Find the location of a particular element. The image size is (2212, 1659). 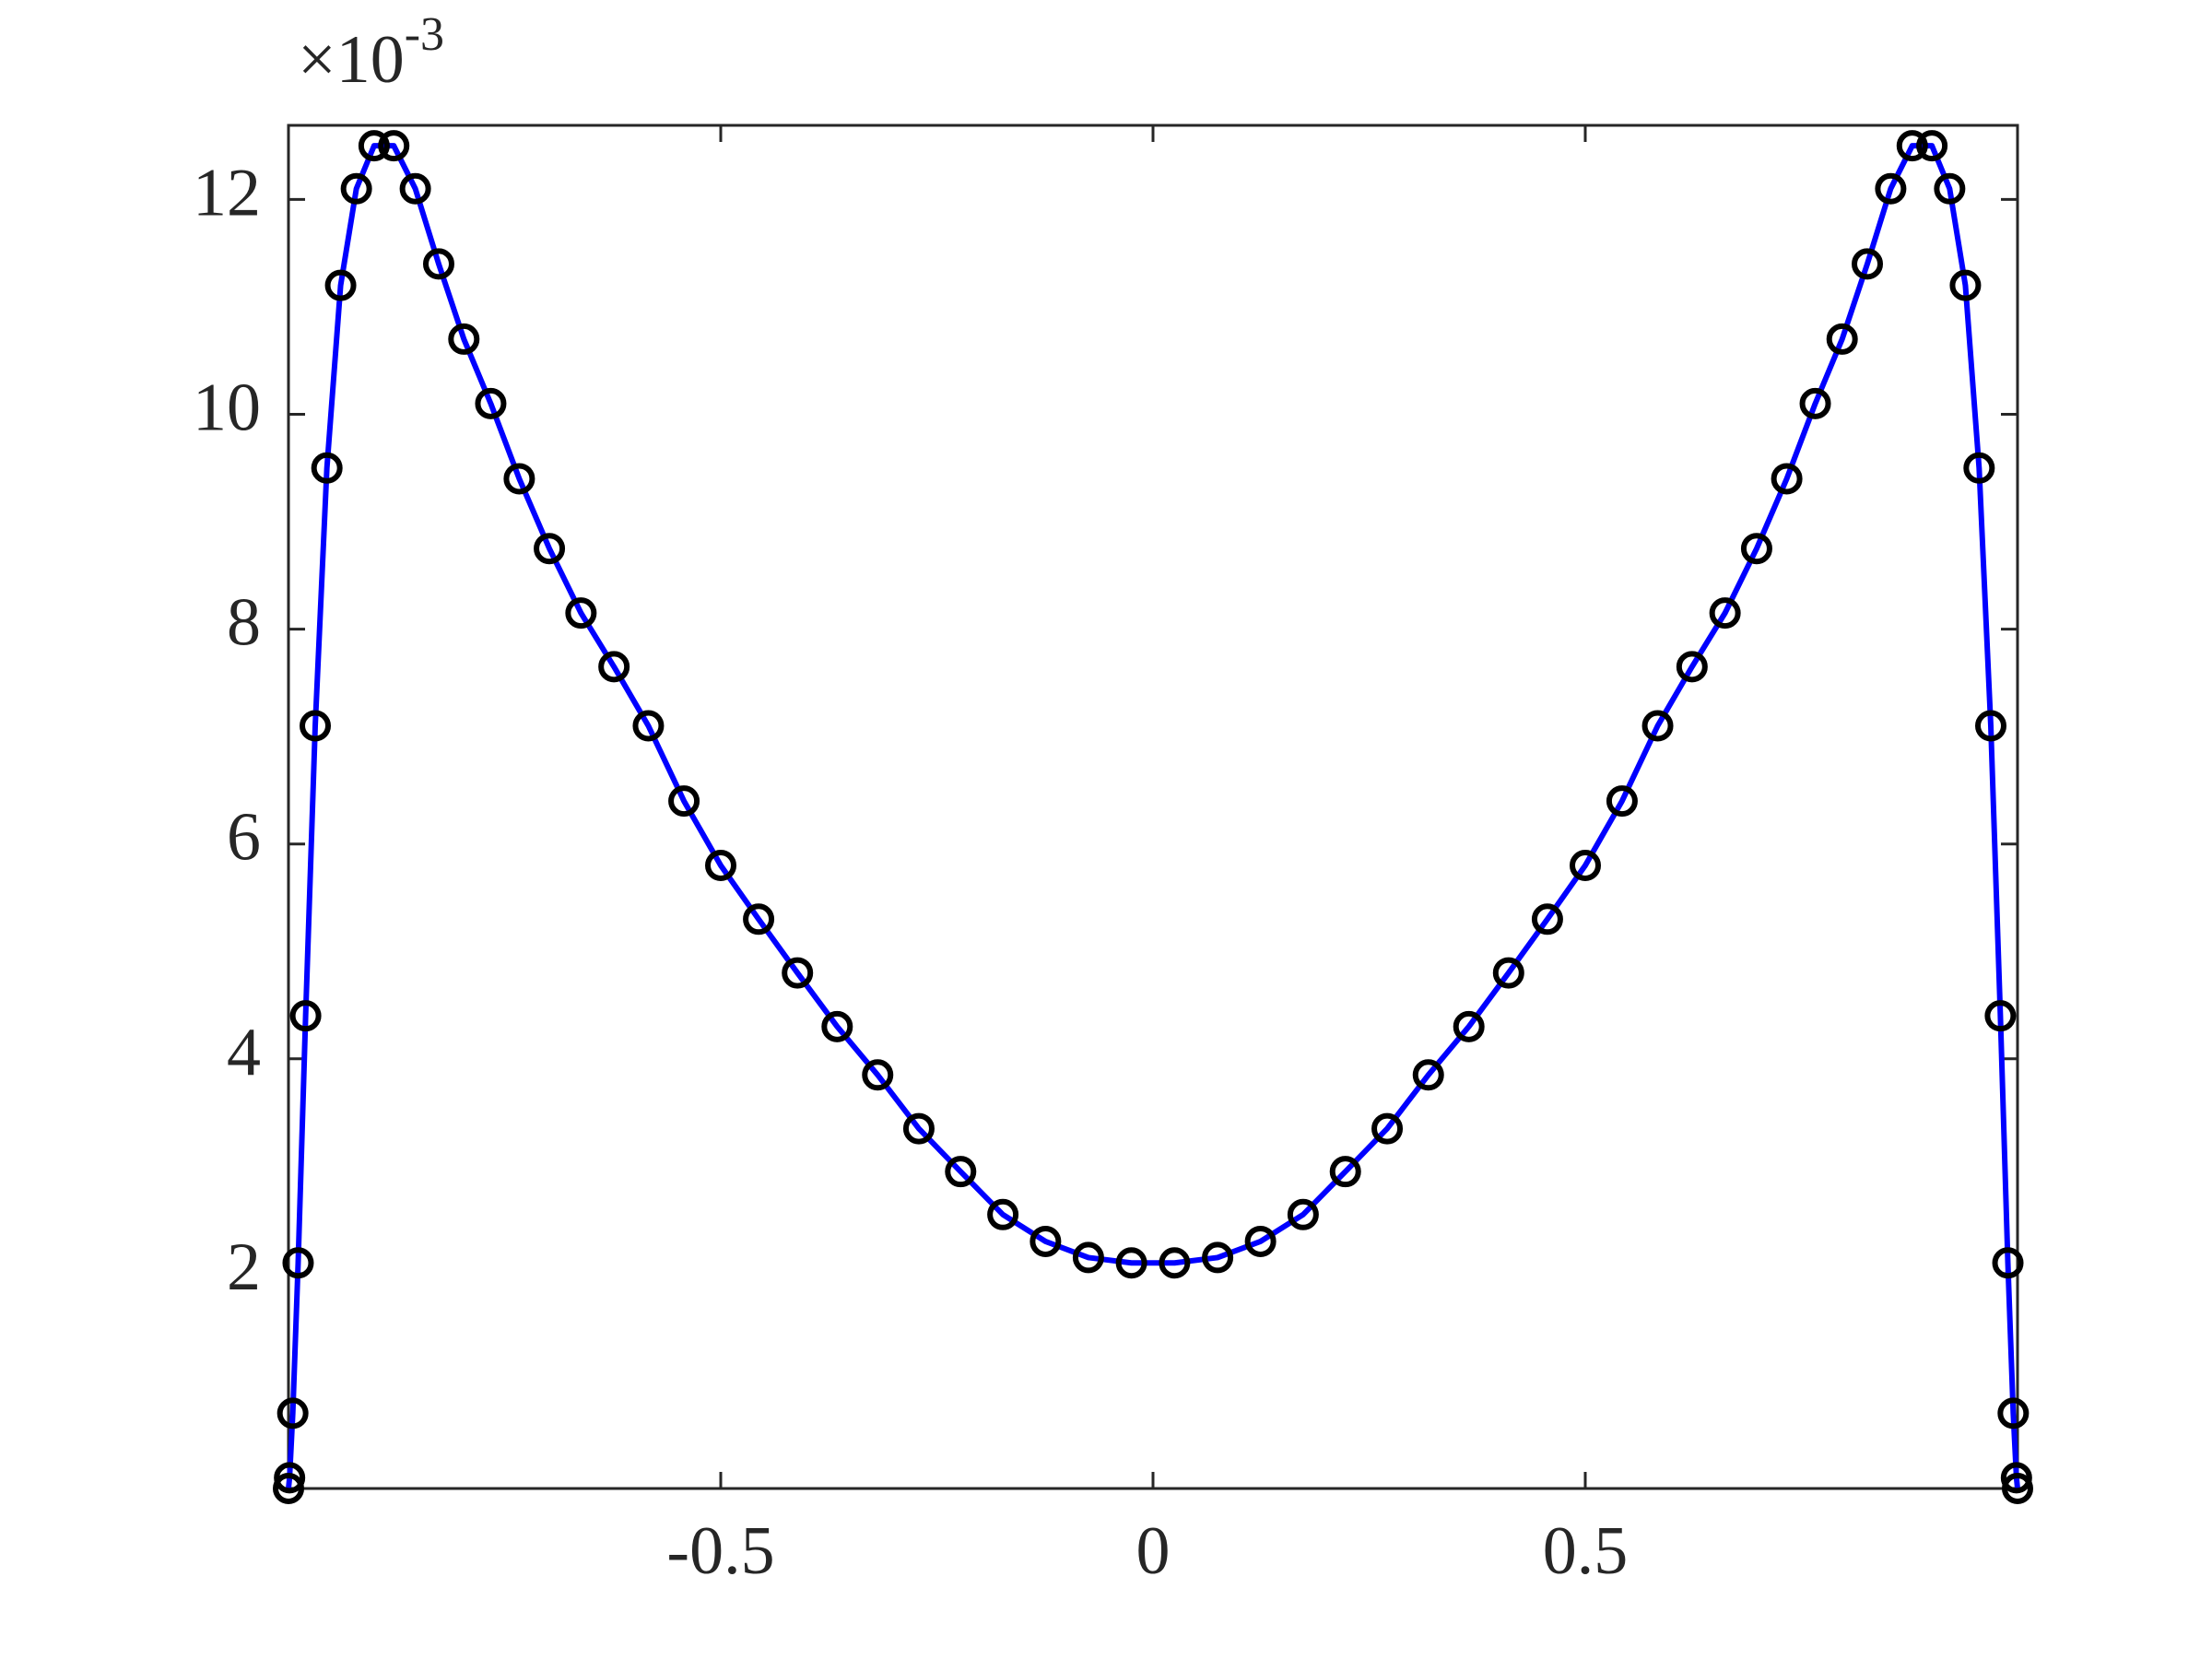

y-tick-label: 4 is located at coordinates (244, 1052).